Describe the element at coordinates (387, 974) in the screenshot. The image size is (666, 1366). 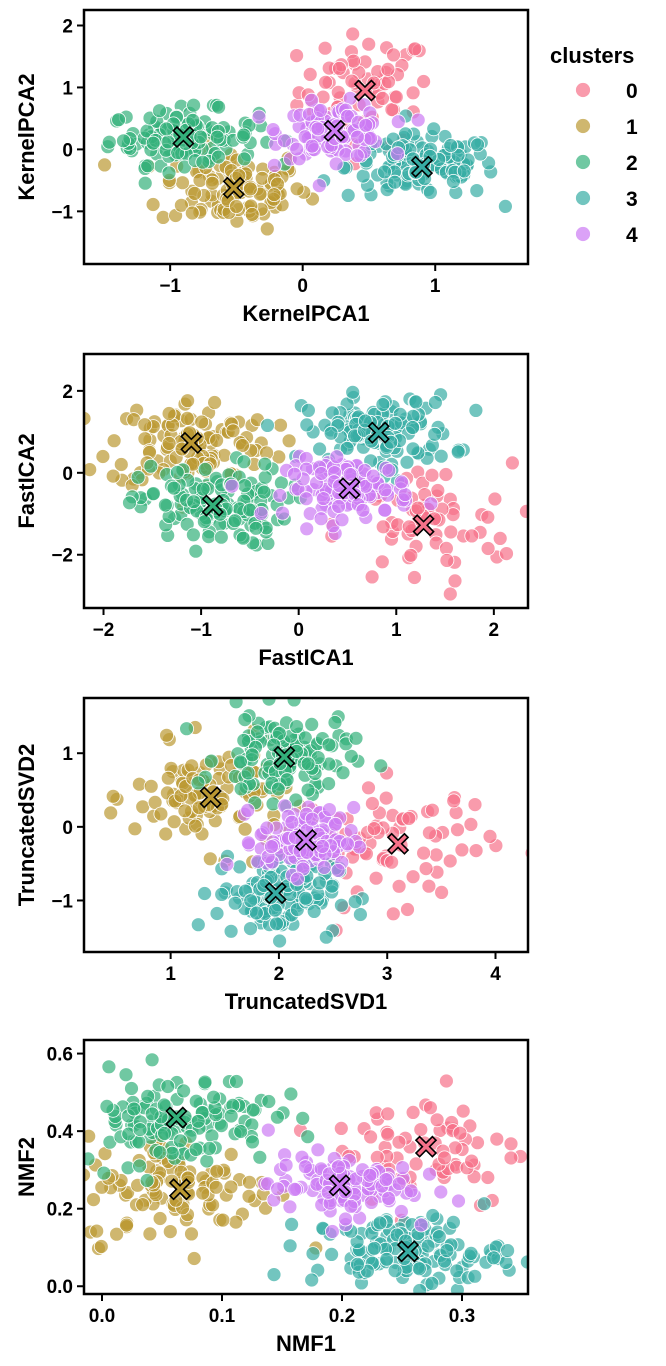
I see `x-tick-label: 3` at that location.